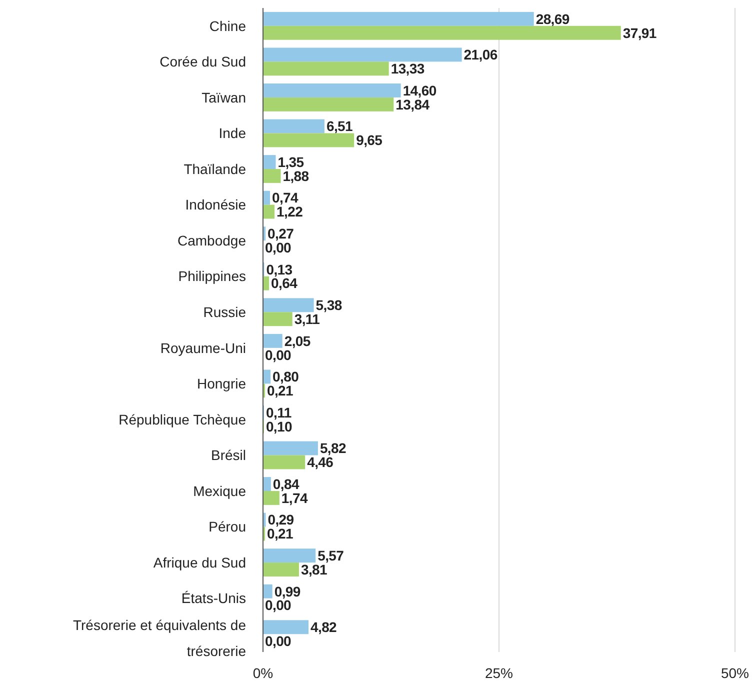 This screenshot has height=688, width=752. I want to click on data-label: 0,11, so click(279, 412).